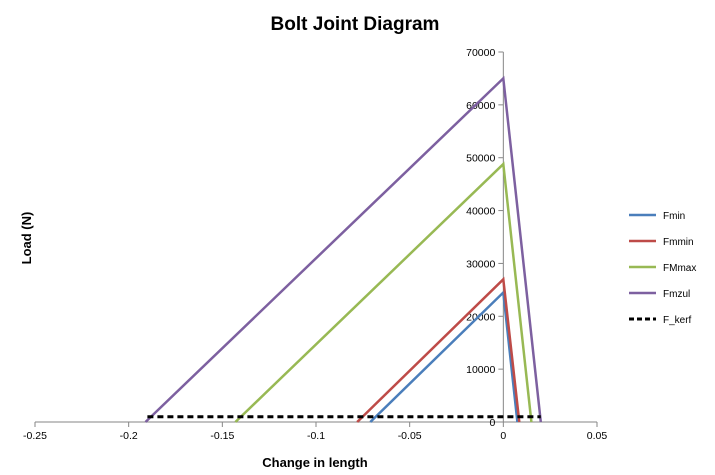 This screenshot has width=715, height=475. What do you see at coordinates (674, 216) in the screenshot?
I see `legend-label-fmin: Fmin` at bounding box center [674, 216].